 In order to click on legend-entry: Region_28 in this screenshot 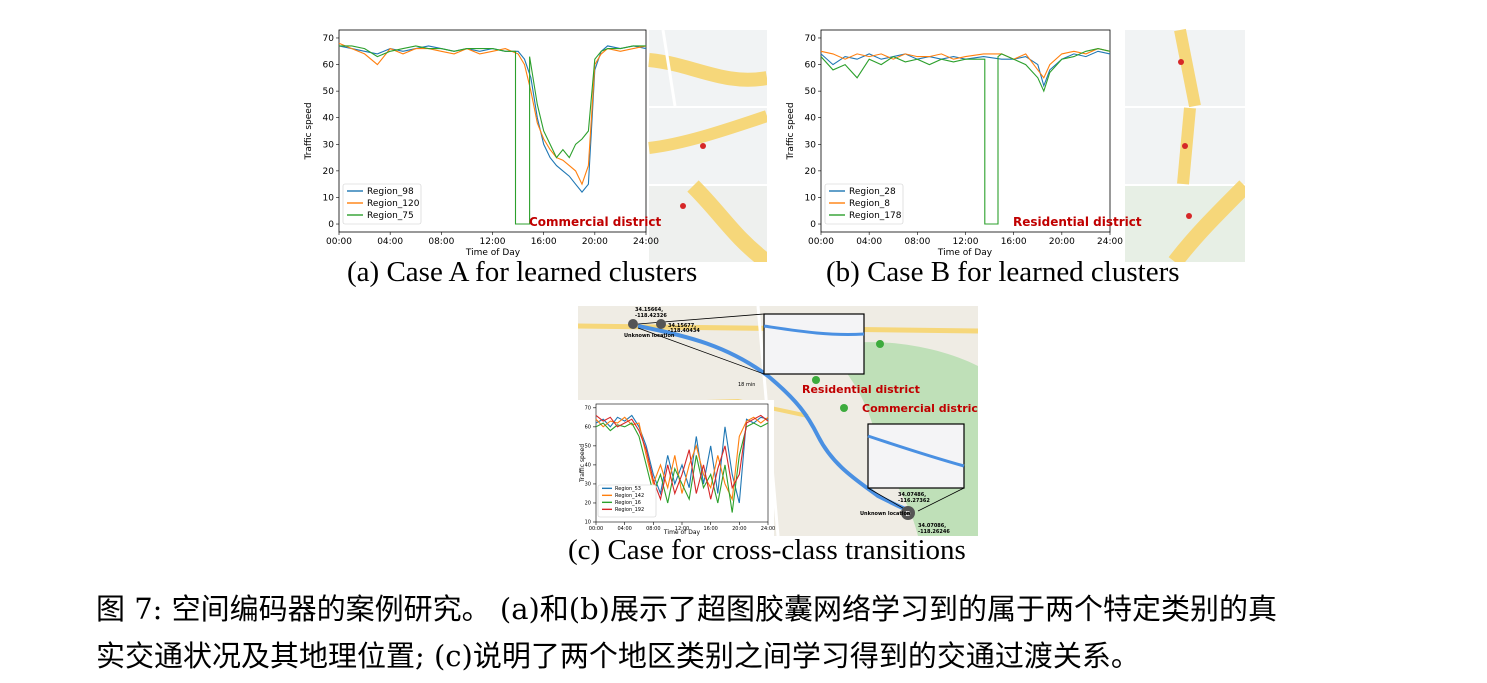, I will do `click(872, 192)`.